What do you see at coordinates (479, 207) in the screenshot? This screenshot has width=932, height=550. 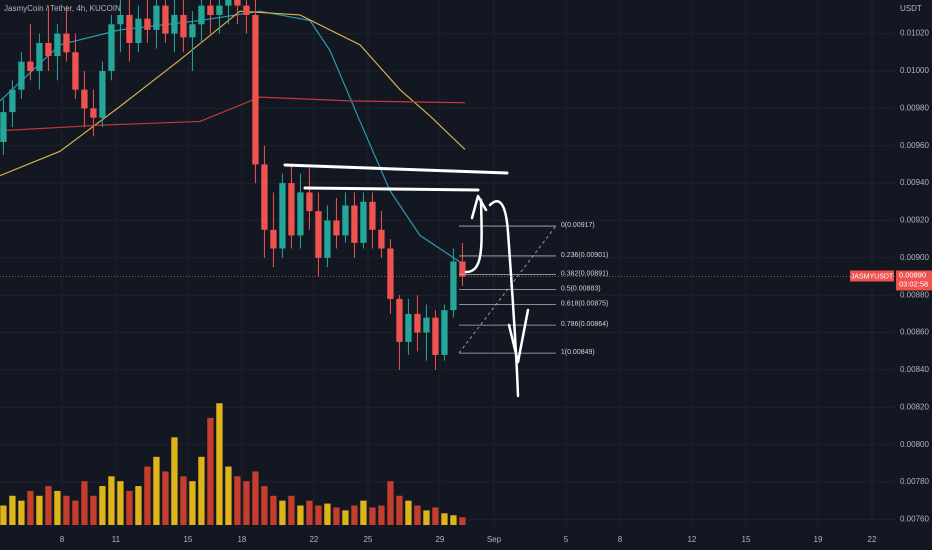 I see `drawn-arrowhead` at bounding box center [479, 207].